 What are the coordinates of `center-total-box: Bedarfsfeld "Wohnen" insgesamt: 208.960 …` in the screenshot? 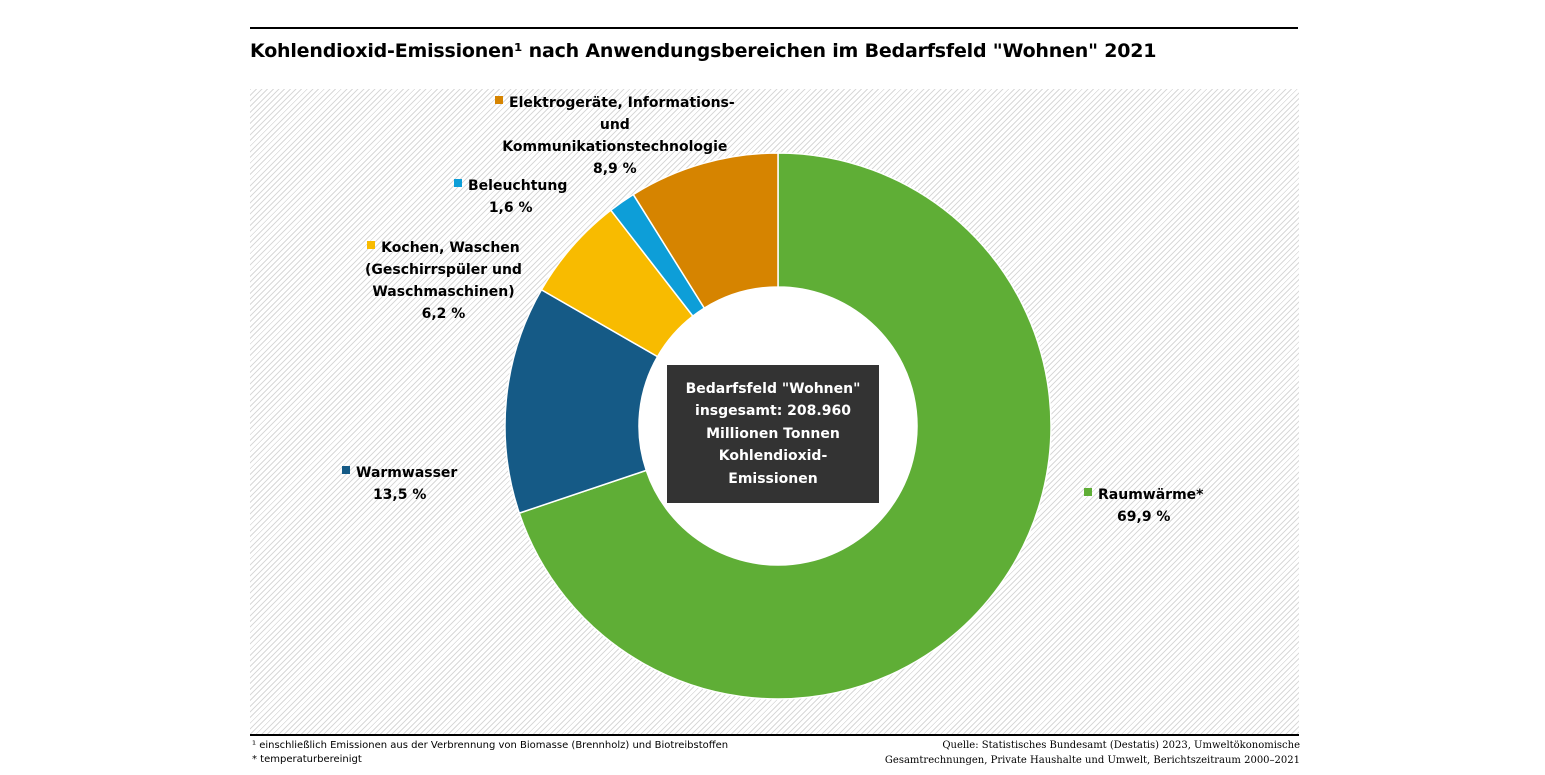 It's located at (773, 434).